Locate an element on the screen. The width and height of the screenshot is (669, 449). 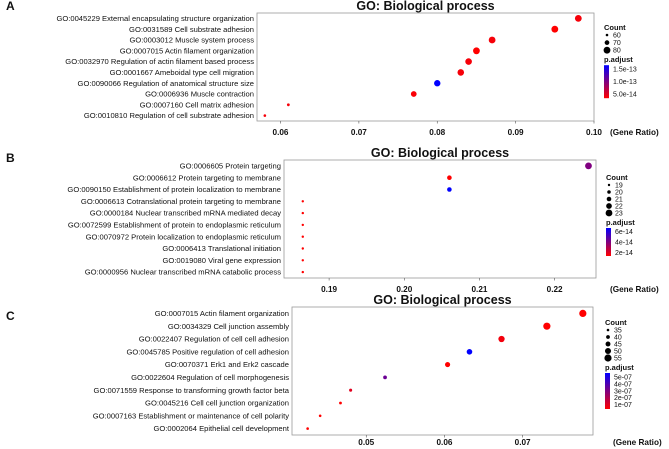
legend-size-label: 20 is located at coordinates (619, 192).